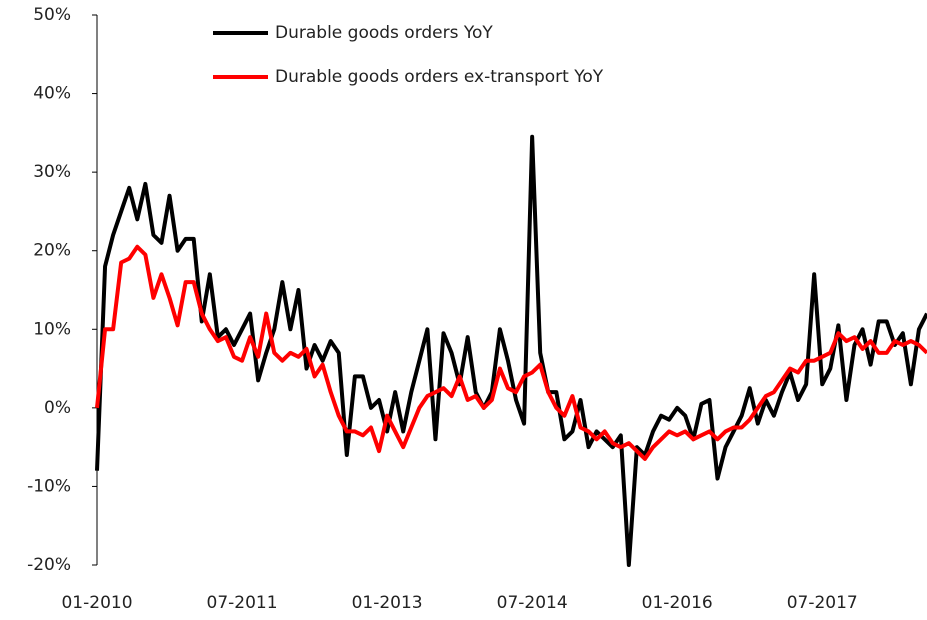 The height and width of the screenshot is (620, 927). Describe the element at coordinates (52, 251) in the screenshot. I see `y-tick-label: 20%` at that location.